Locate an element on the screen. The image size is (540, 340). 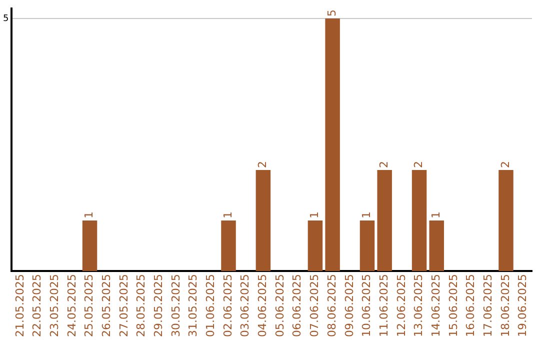
x-tick-label: 19.06.2025 is located at coordinates (523, 306).